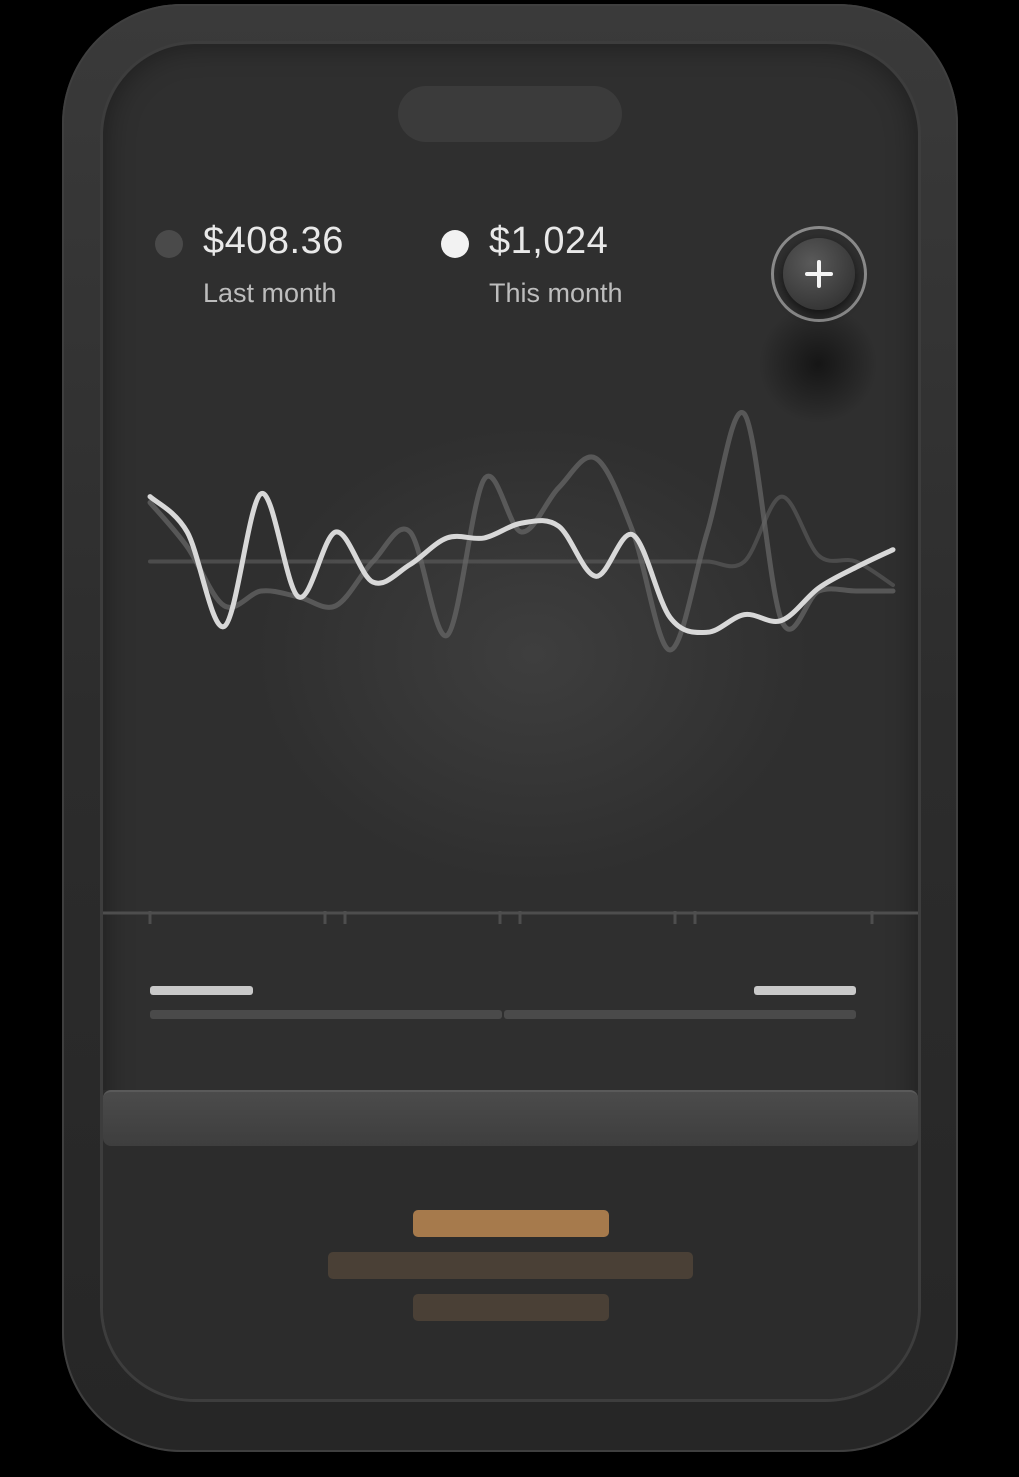 The height and width of the screenshot is (1477, 1019). Describe the element at coordinates (805, 990) in the screenshot. I see `placeholder-label-right` at that location.